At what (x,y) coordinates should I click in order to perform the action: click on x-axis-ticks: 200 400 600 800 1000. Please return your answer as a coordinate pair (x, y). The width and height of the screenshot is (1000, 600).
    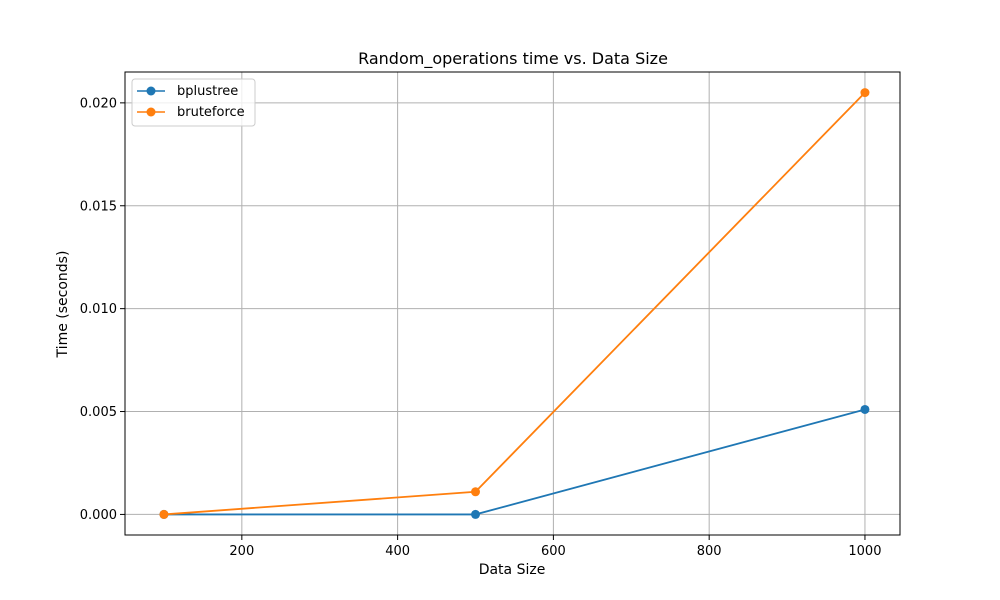
    Looking at the image, I should click on (555, 547).